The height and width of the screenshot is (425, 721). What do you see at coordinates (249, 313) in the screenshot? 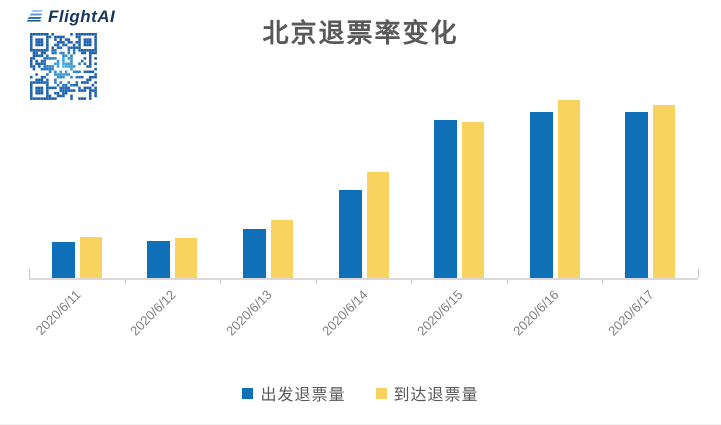
I see `x-axis-label: 2020/6/13` at bounding box center [249, 313].